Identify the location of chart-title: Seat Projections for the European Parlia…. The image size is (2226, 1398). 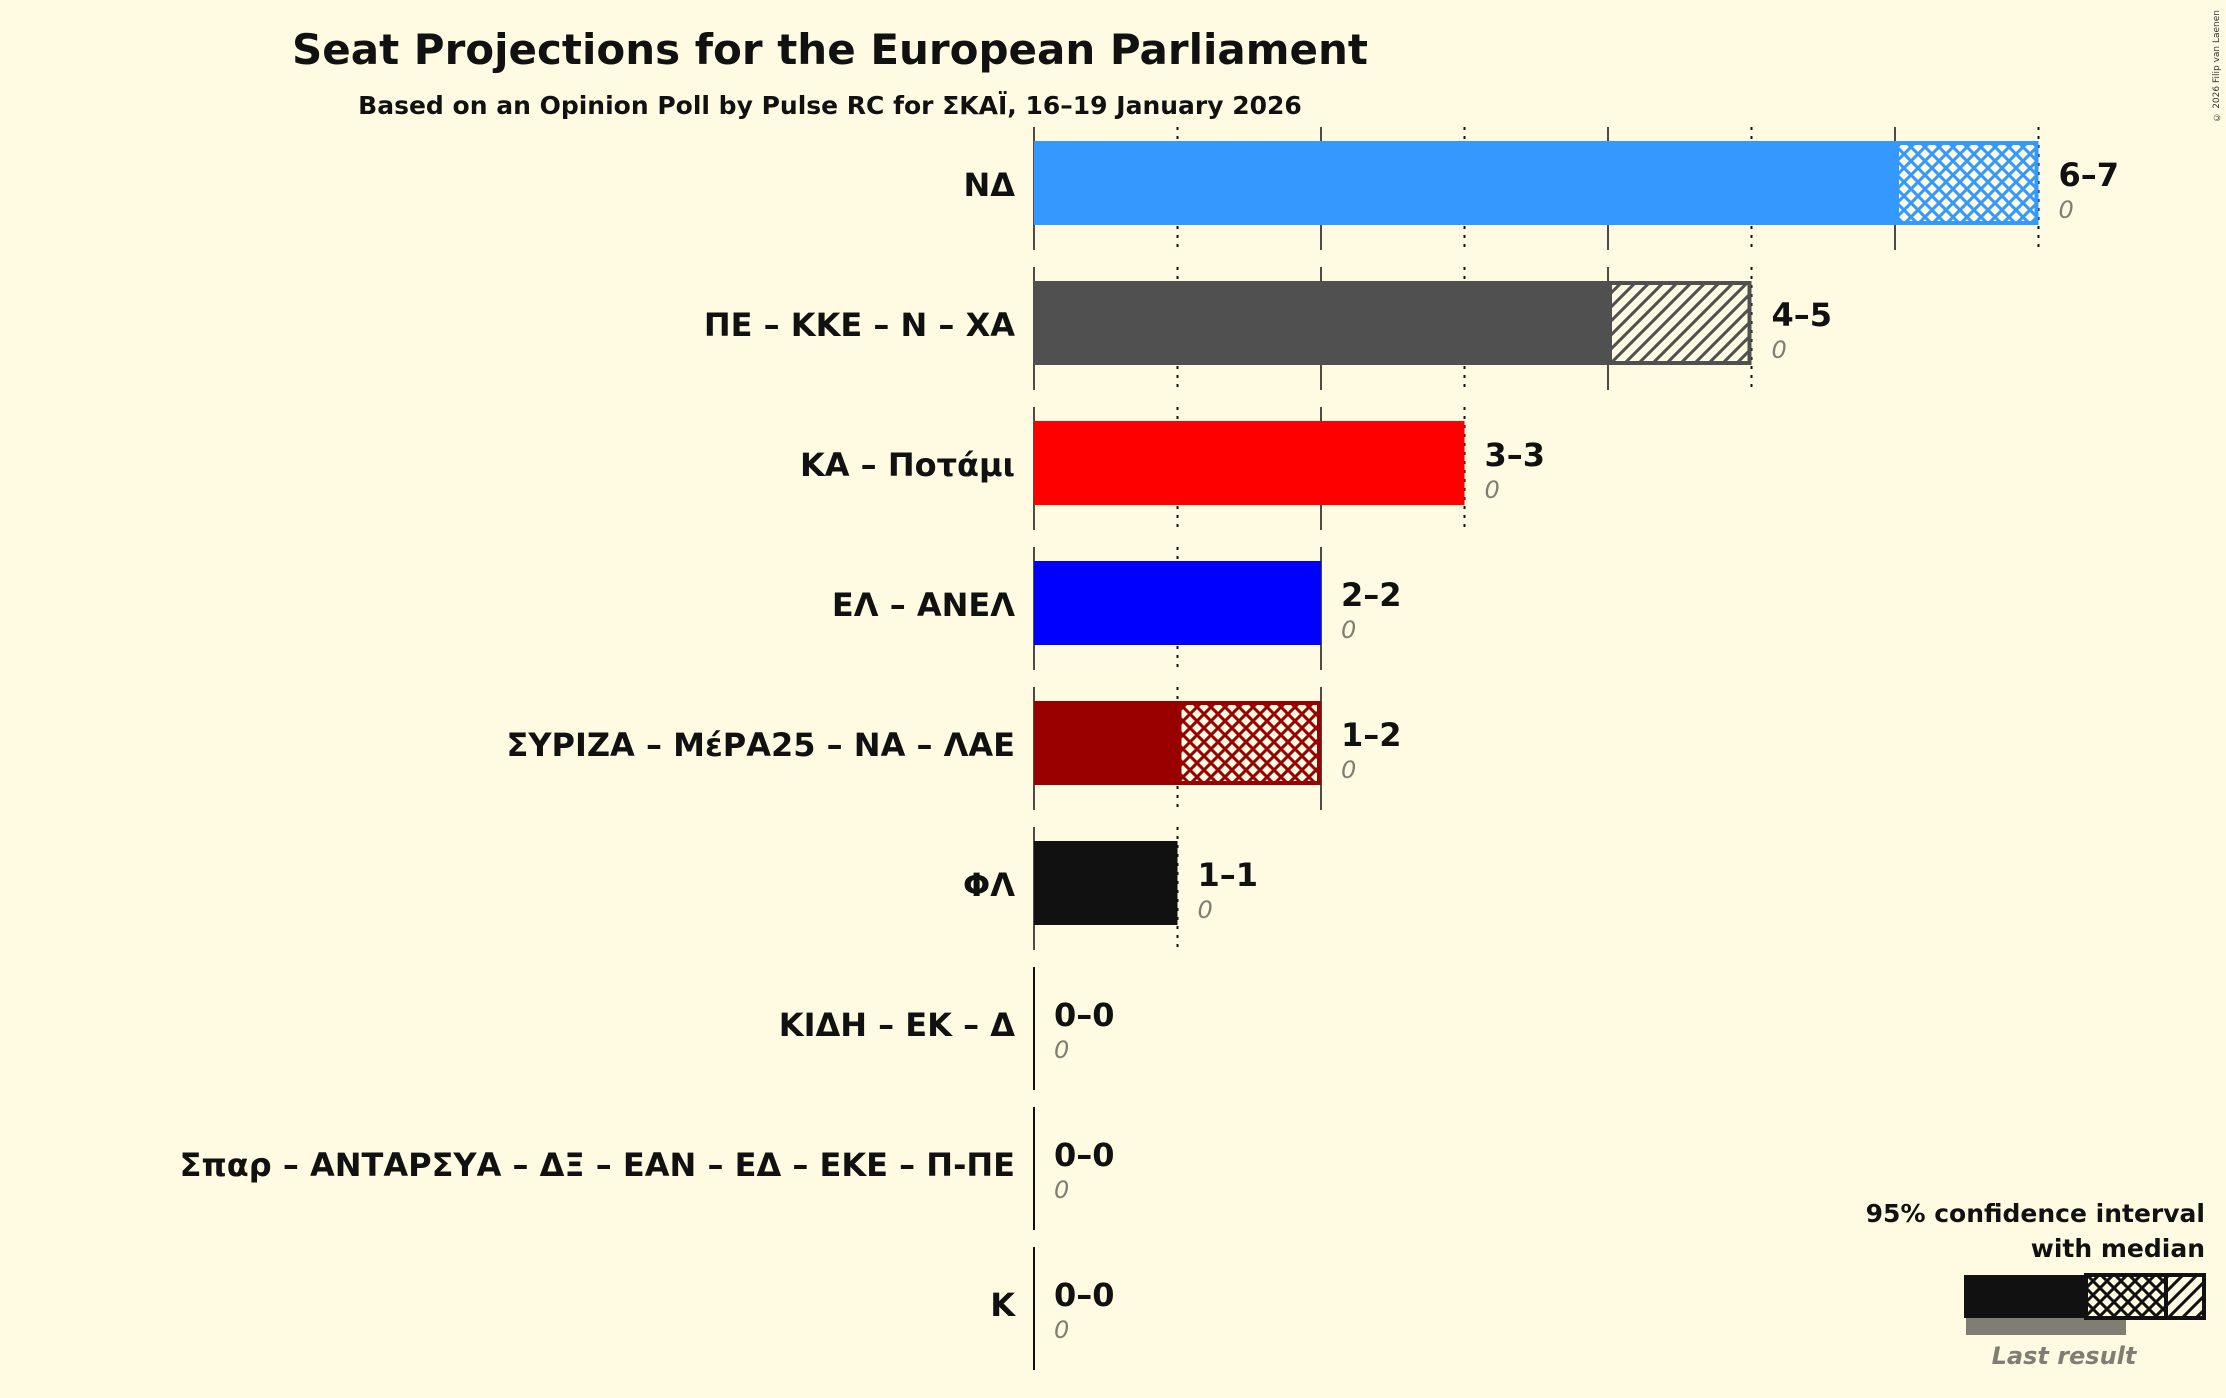
(830, 49).